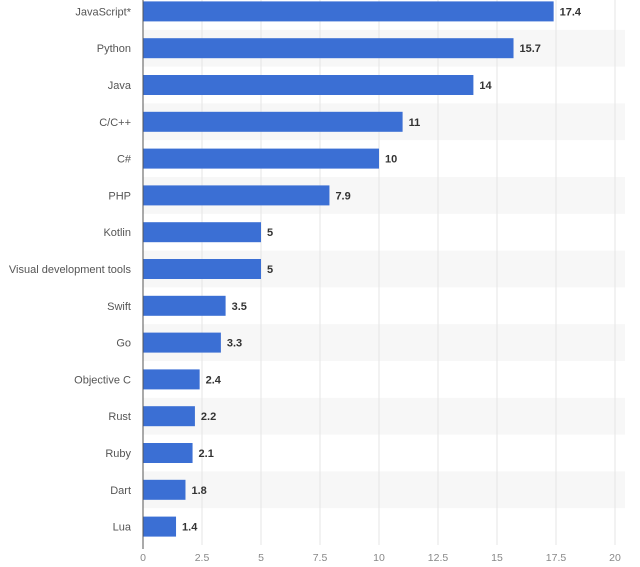 This screenshot has width=640, height=567. I want to click on value-label: 10, so click(391, 160).